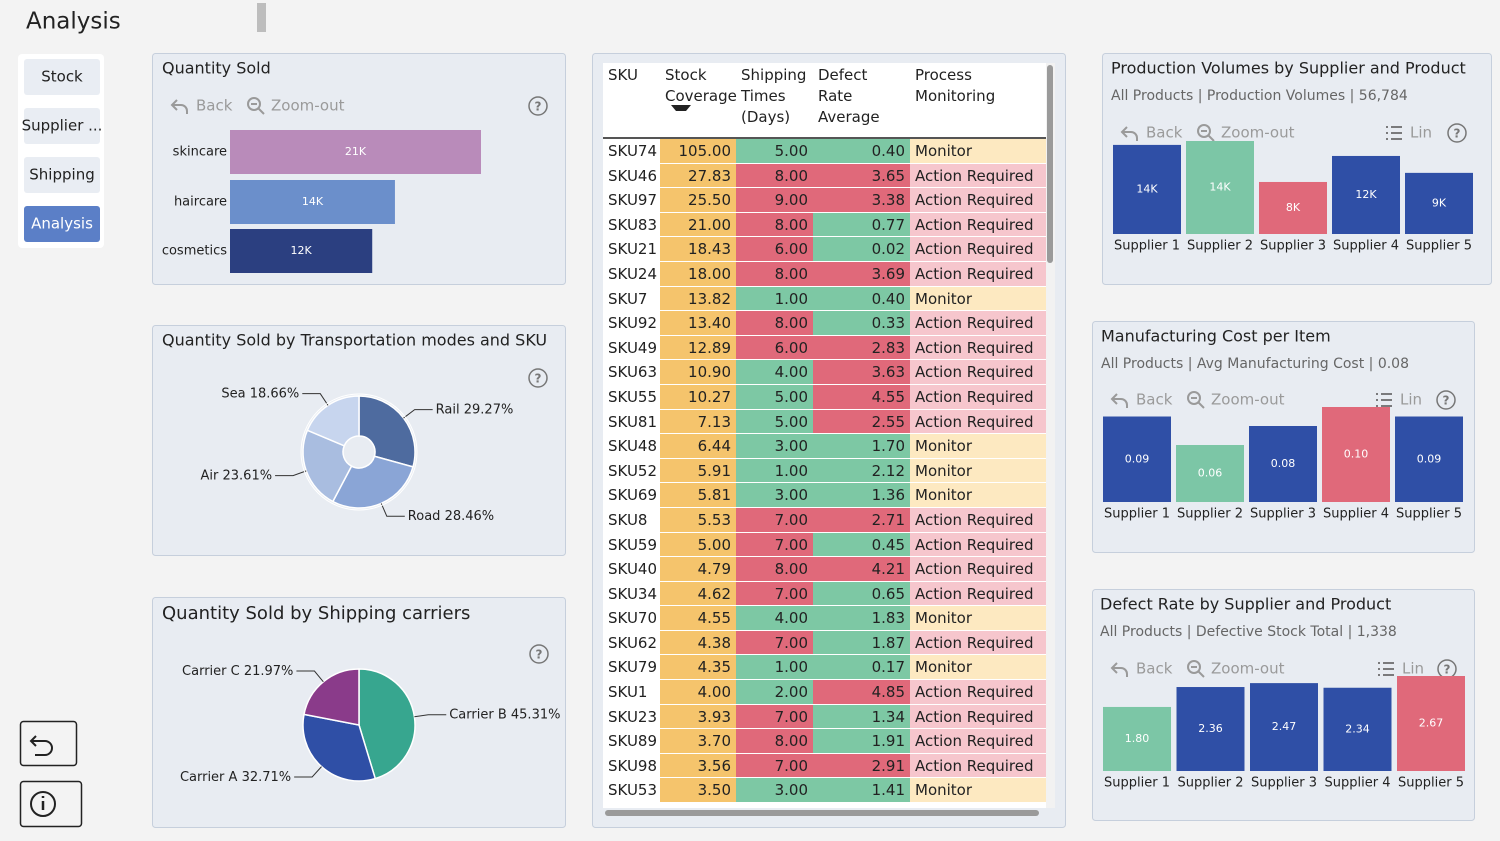 Image resolution: width=1500 pixels, height=841 pixels. Describe the element at coordinates (824, 717) in the screenshot. I see `table-row: SKU23 3.93 7.00 1.34 Action Required` at that location.